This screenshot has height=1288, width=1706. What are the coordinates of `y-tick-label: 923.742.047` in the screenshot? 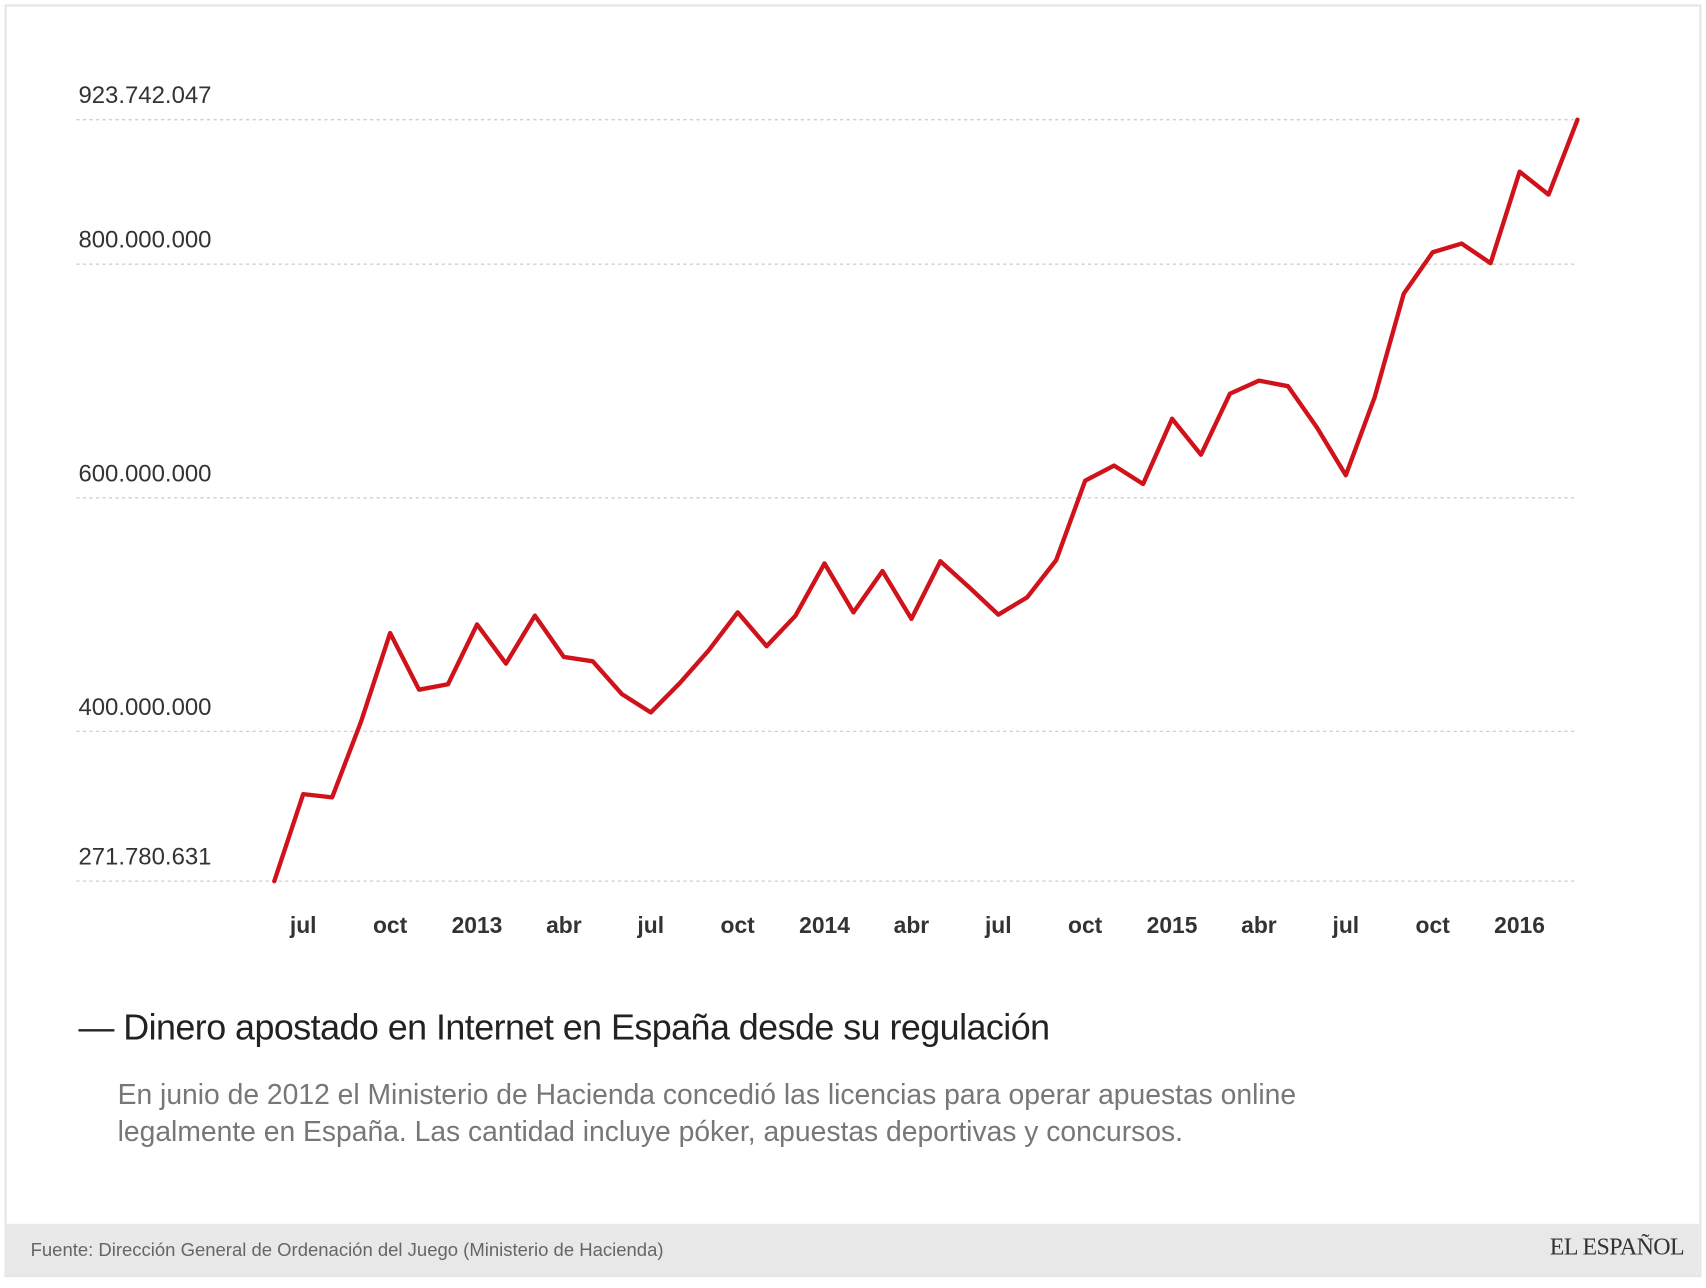 It's located at (144, 95).